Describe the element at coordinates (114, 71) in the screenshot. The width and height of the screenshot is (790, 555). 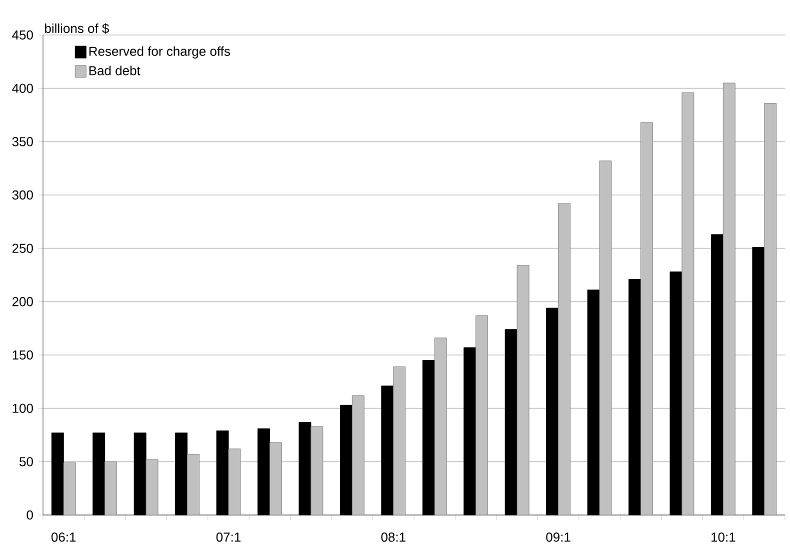
I see `legend-label: Bad debt` at that location.